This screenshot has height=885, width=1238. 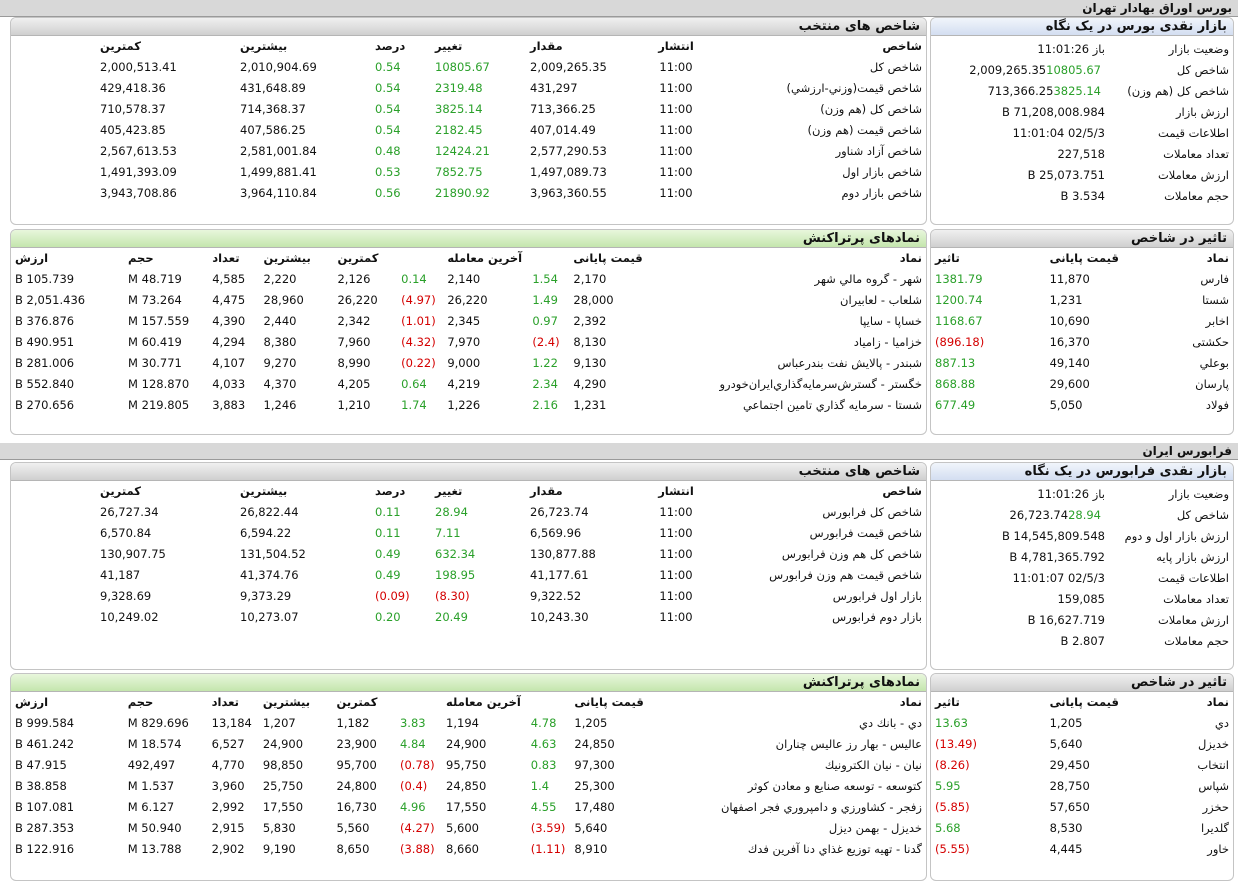 What do you see at coordinates (53, 192) in the screenshot?
I see `index-pad` at bounding box center [53, 192].